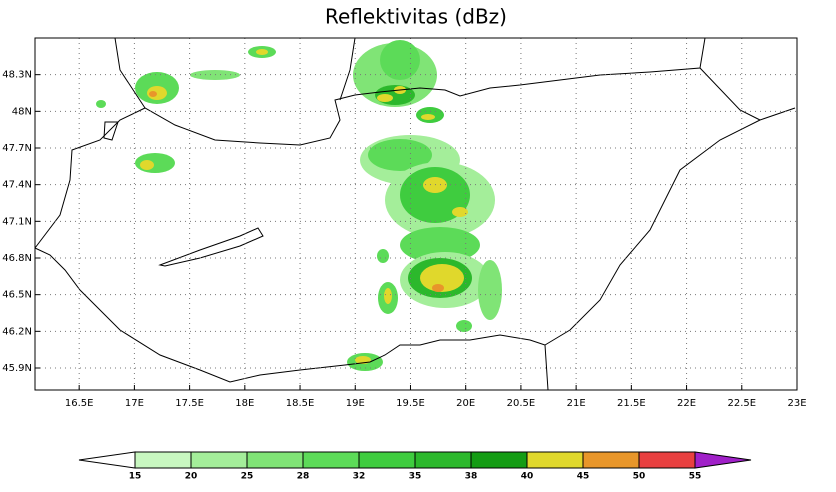  Describe the element at coordinates (465, 403) in the screenshot. I see `x-tick-label: 20E` at that location.